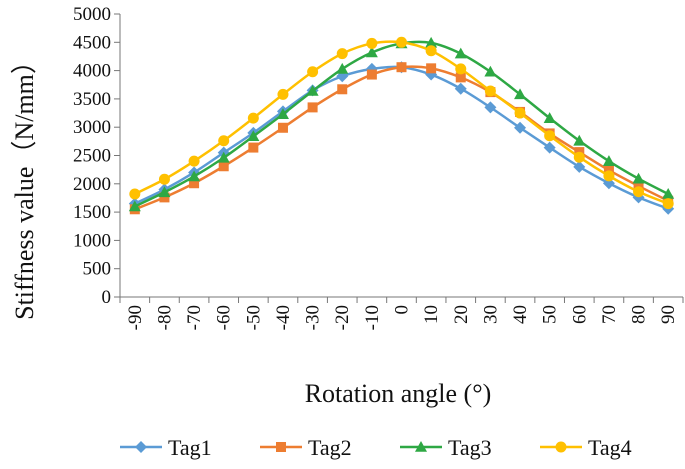 This screenshot has height=469, width=685. What do you see at coordinates (461, 314) in the screenshot?
I see `x-tick-label: 20` at bounding box center [461, 314].